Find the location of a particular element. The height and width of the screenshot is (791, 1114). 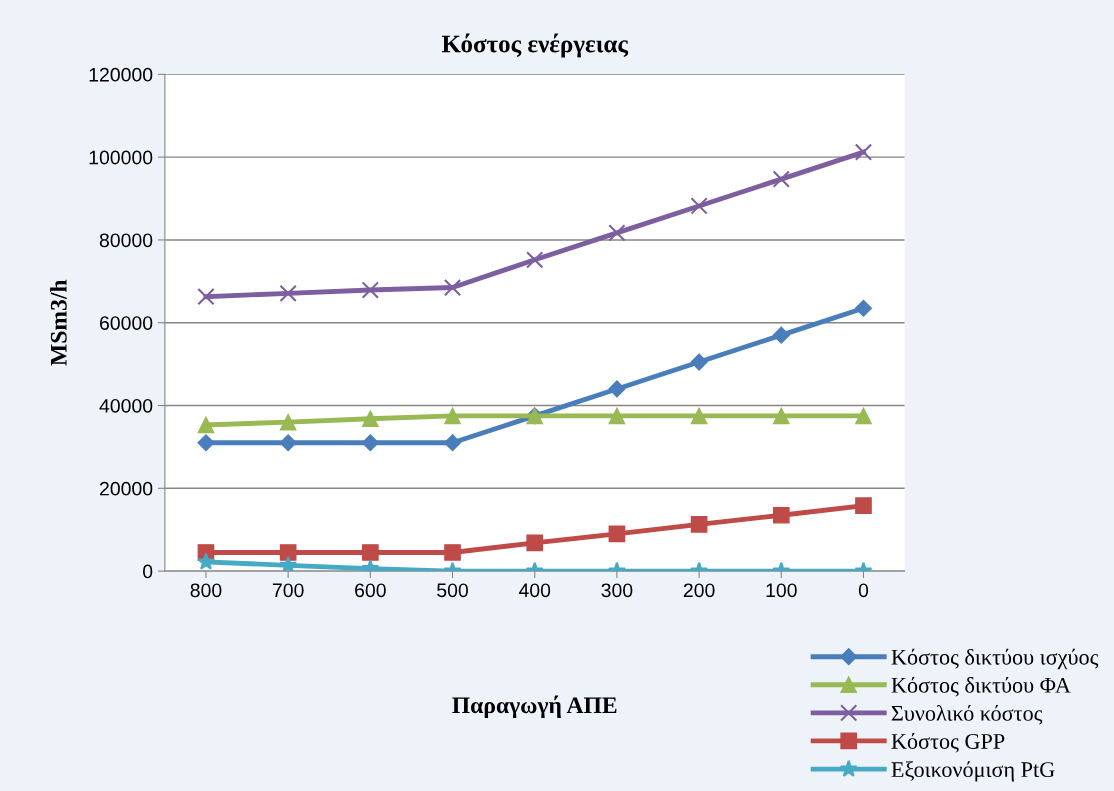

x-tick-label: 500 is located at coordinates (452, 590).